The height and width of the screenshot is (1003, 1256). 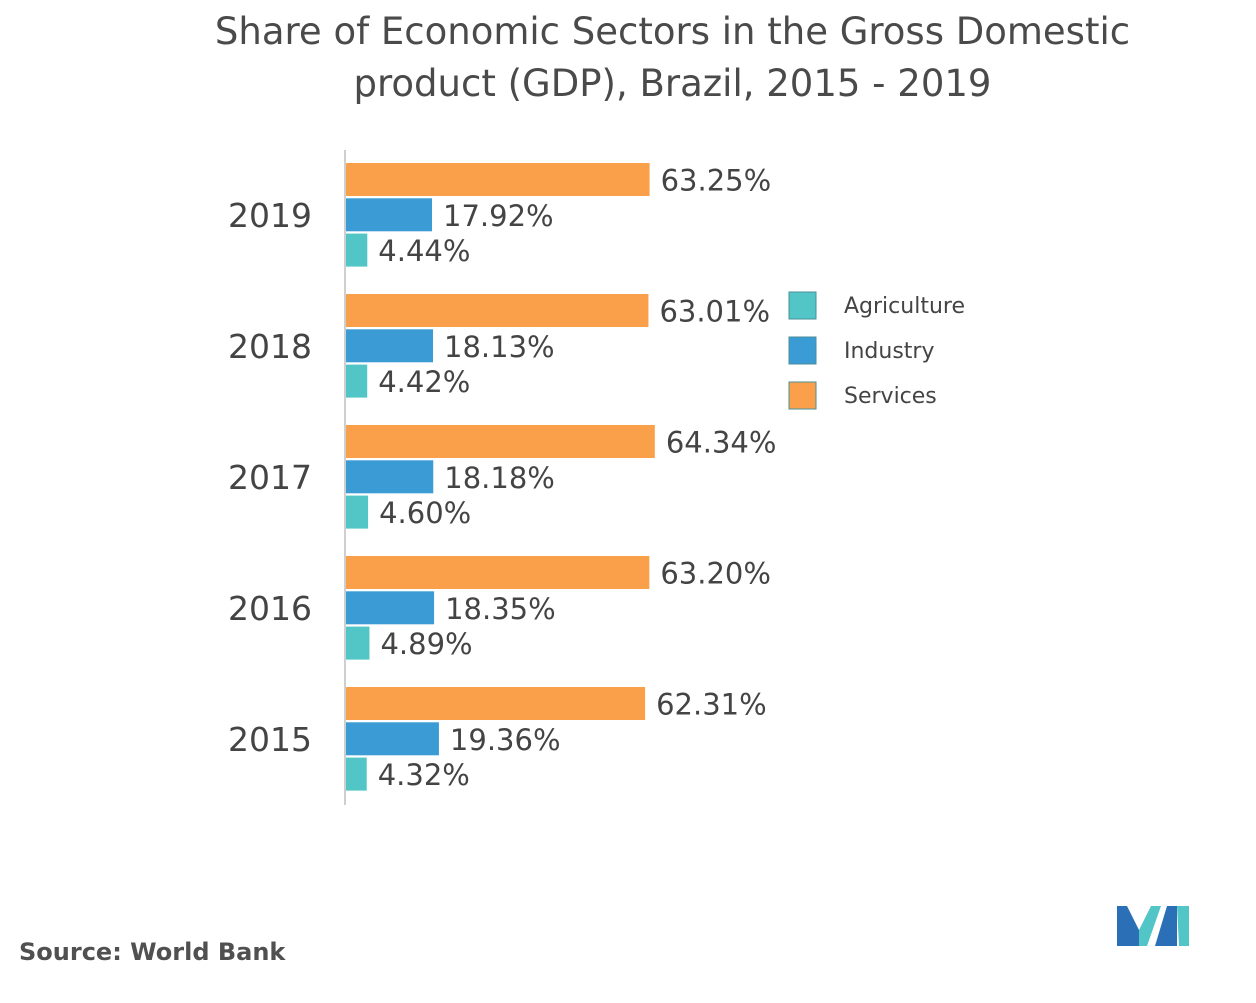 What do you see at coordinates (425, 513) in the screenshot?
I see `data-label: 4.60%` at bounding box center [425, 513].